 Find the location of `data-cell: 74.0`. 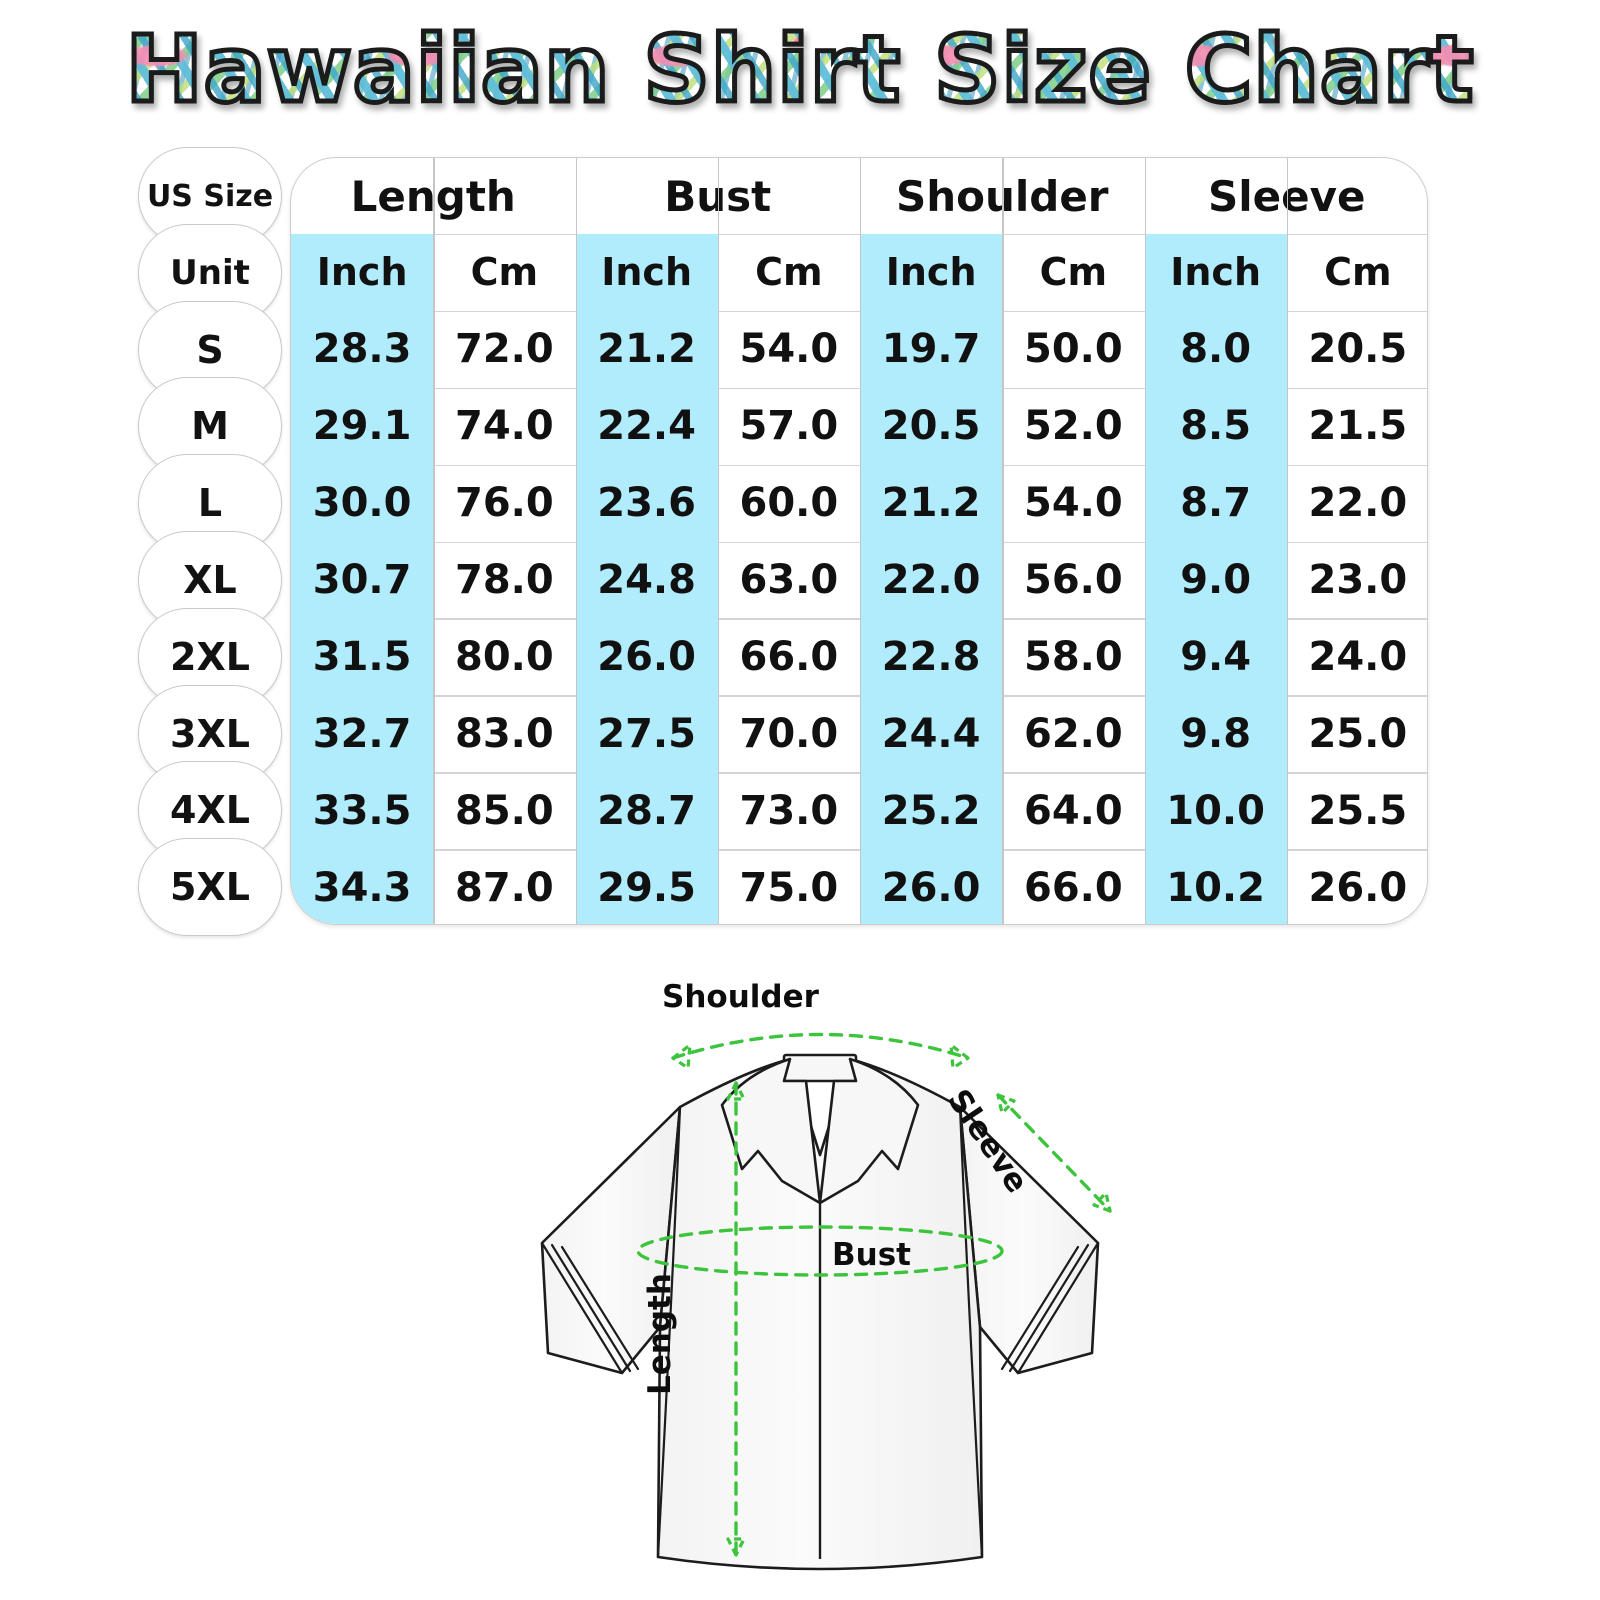

data-cell: 74.0 is located at coordinates (504, 426).